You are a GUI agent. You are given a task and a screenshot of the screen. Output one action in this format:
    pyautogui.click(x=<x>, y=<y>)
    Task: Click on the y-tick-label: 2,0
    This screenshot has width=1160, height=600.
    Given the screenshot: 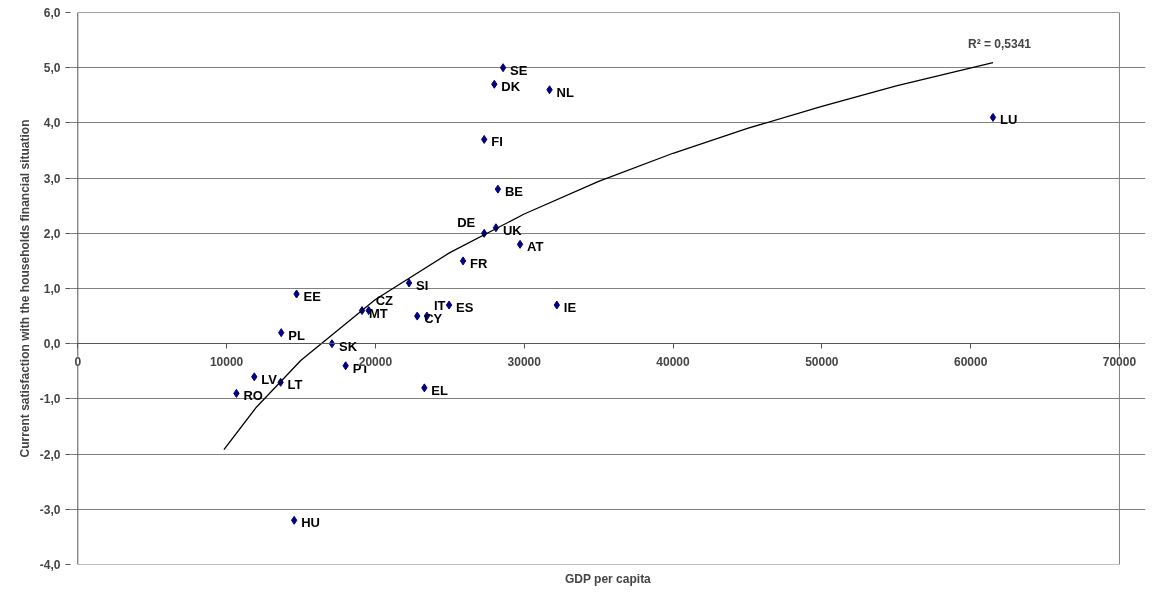 What is the action you would take?
    pyautogui.click(x=52, y=233)
    